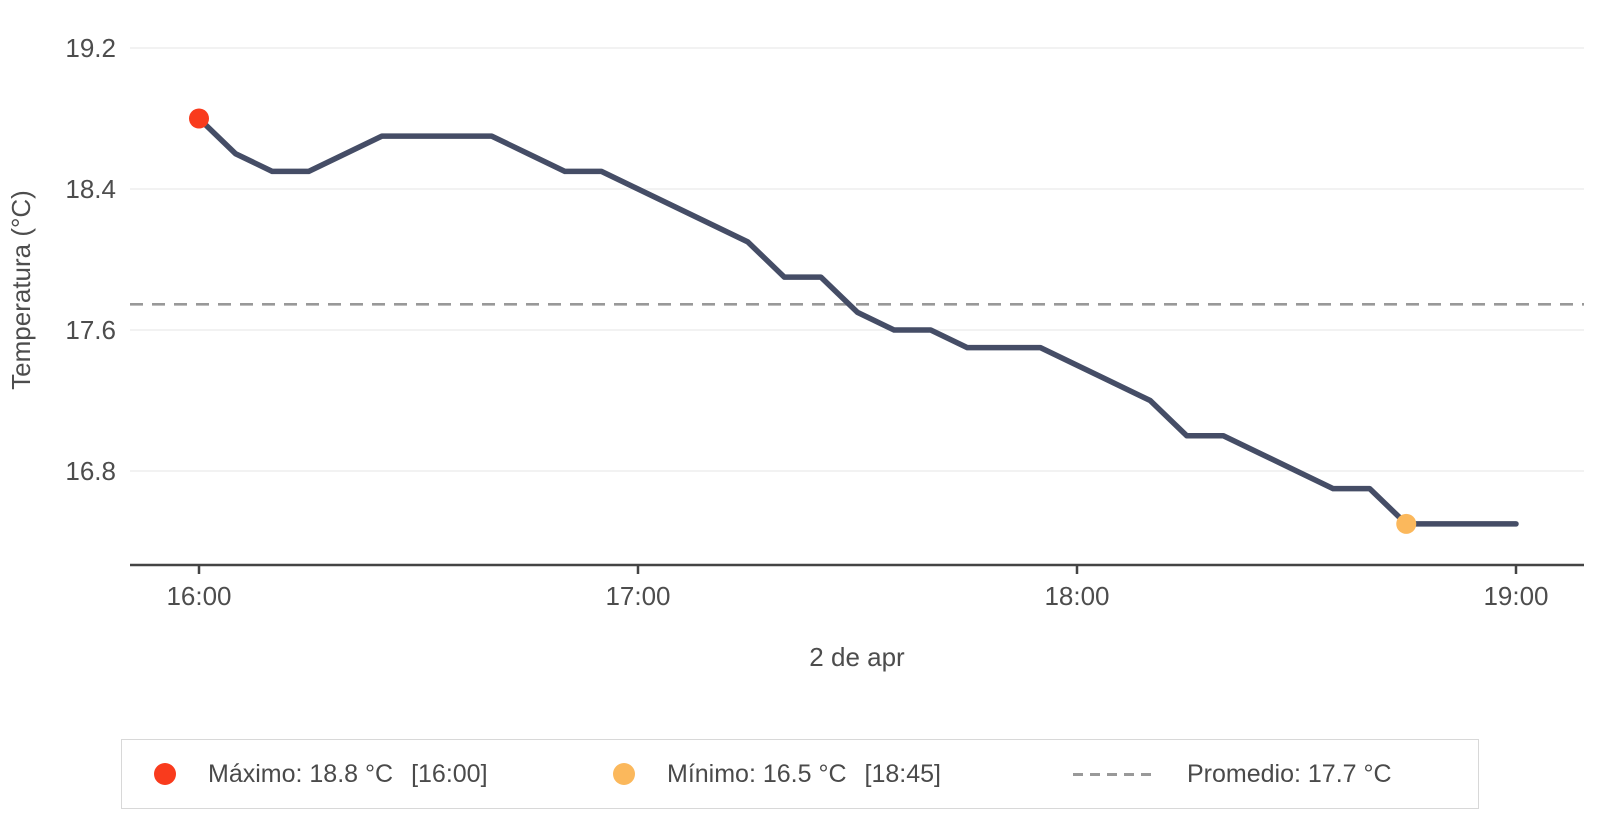 This screenshot has height=828, width=1601. What do you see at coordinates (902, 773) in the screenshot?
I see `legend-bracket-min: [18:45]` at bounding box center [902, 773].